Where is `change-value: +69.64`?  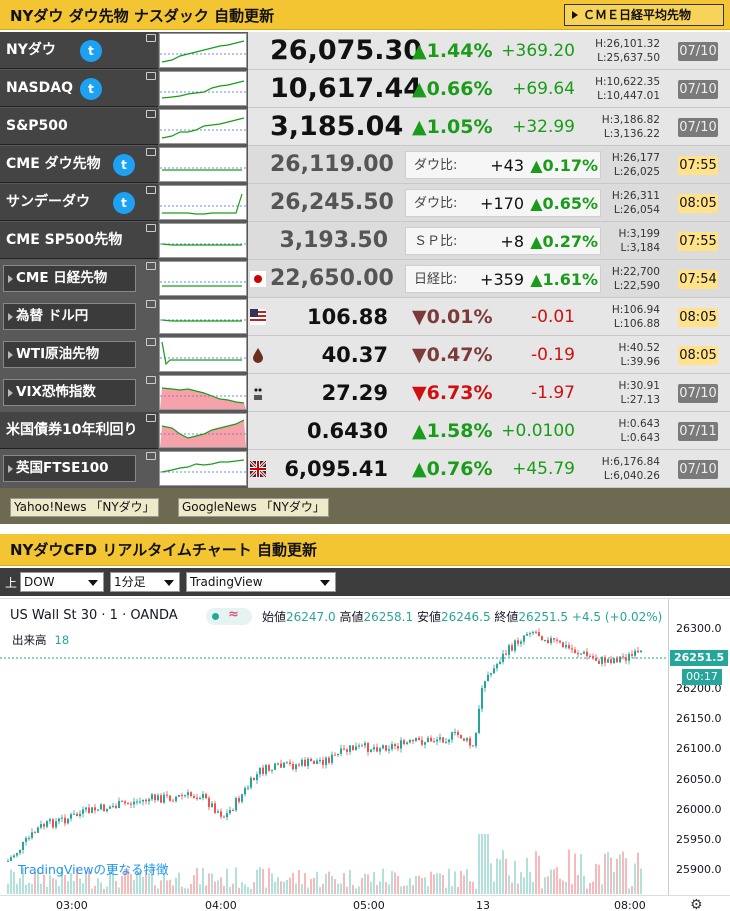
change-value: +69.64 is located at coordinates (543, 89).